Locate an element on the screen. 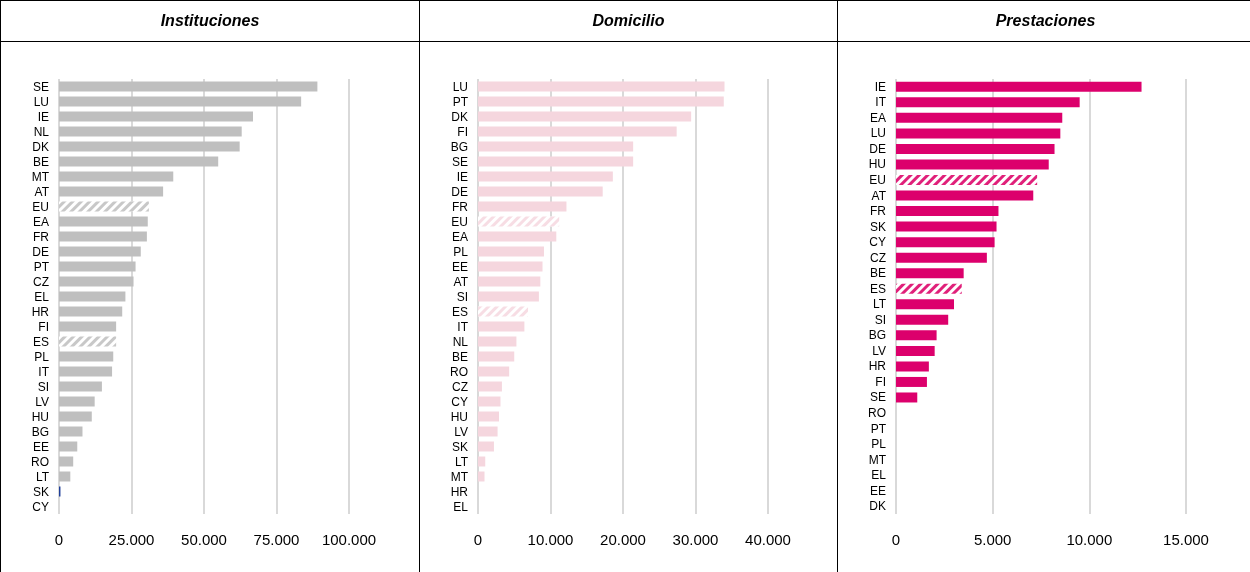  x-tick-label: 50.000 is located at coordinates (204, 539).